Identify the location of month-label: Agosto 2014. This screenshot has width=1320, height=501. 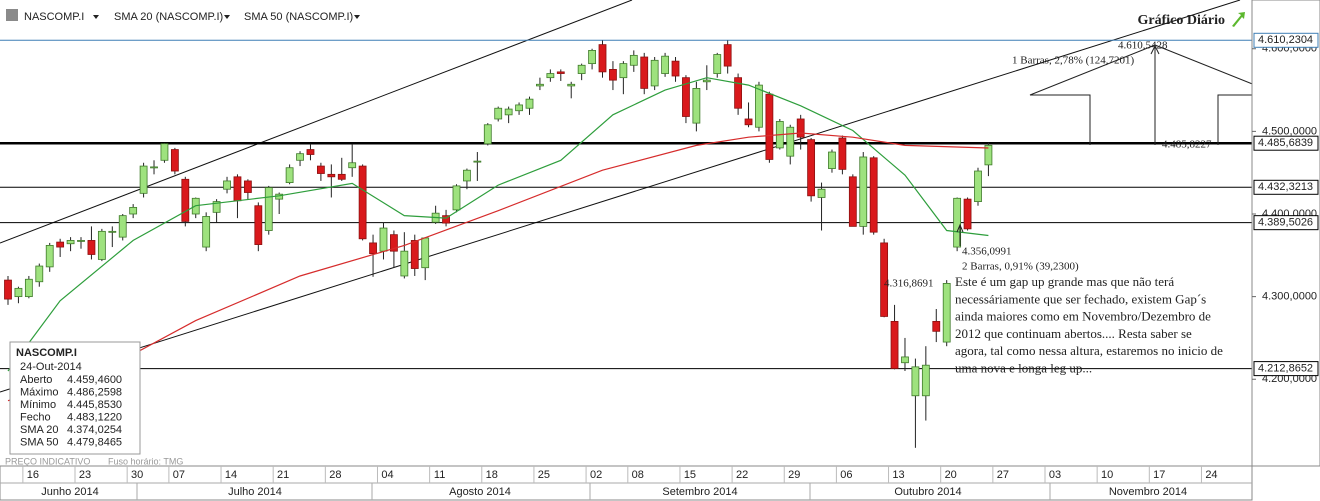
(480, 492).